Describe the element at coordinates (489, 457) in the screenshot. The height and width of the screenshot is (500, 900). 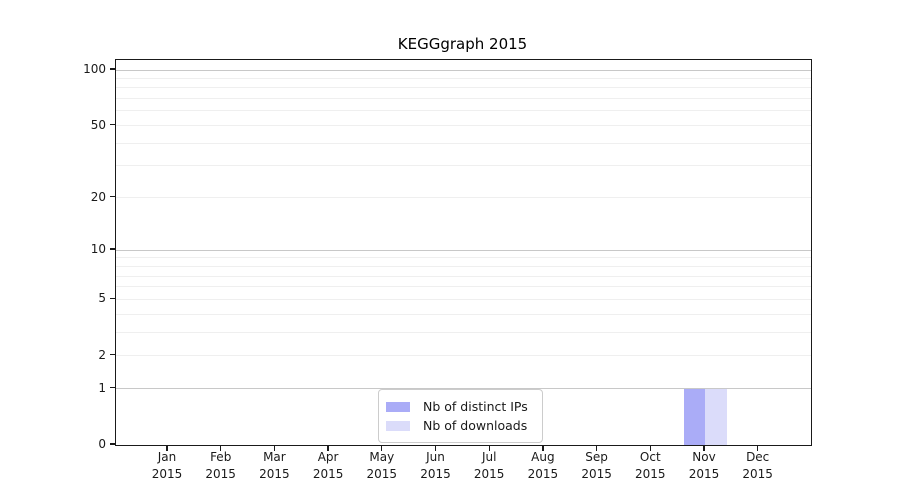
I see `x-tick-month: Jul` at that location.